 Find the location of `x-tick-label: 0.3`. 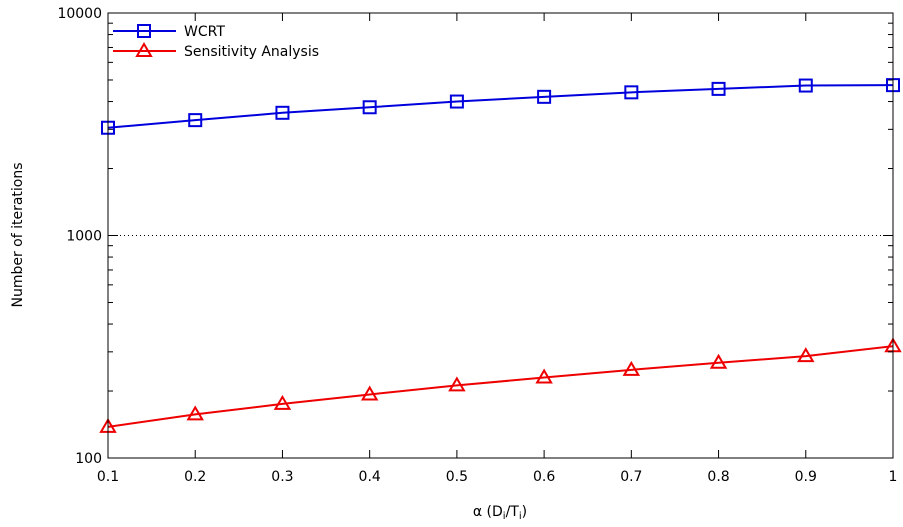

x-tick-label: 0.3 is located at coordinates (282, 477).